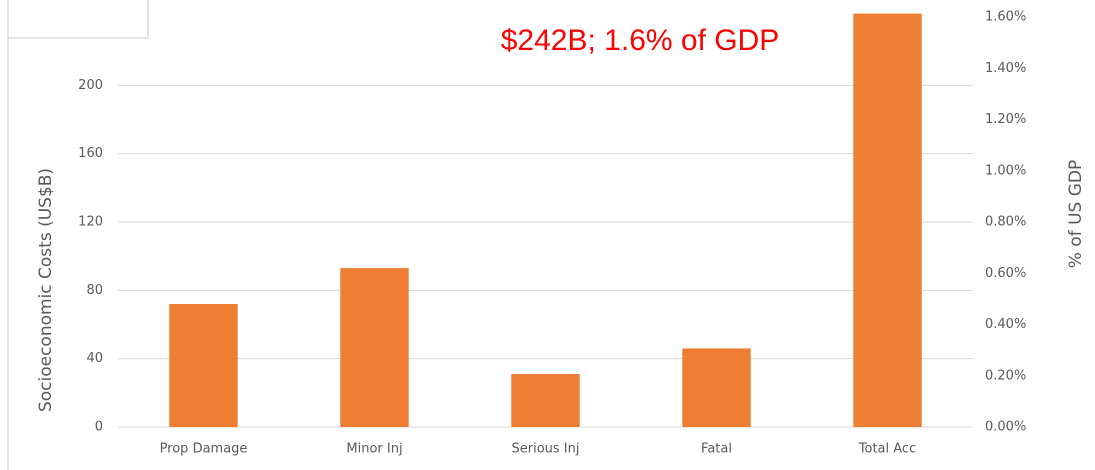 Image resolution: width=1095 pixels, height=470 pixels. What do you see at coordinates (78, 19) in the screenshot?
I see `overlay-panel` at bounding box center [78, 19].